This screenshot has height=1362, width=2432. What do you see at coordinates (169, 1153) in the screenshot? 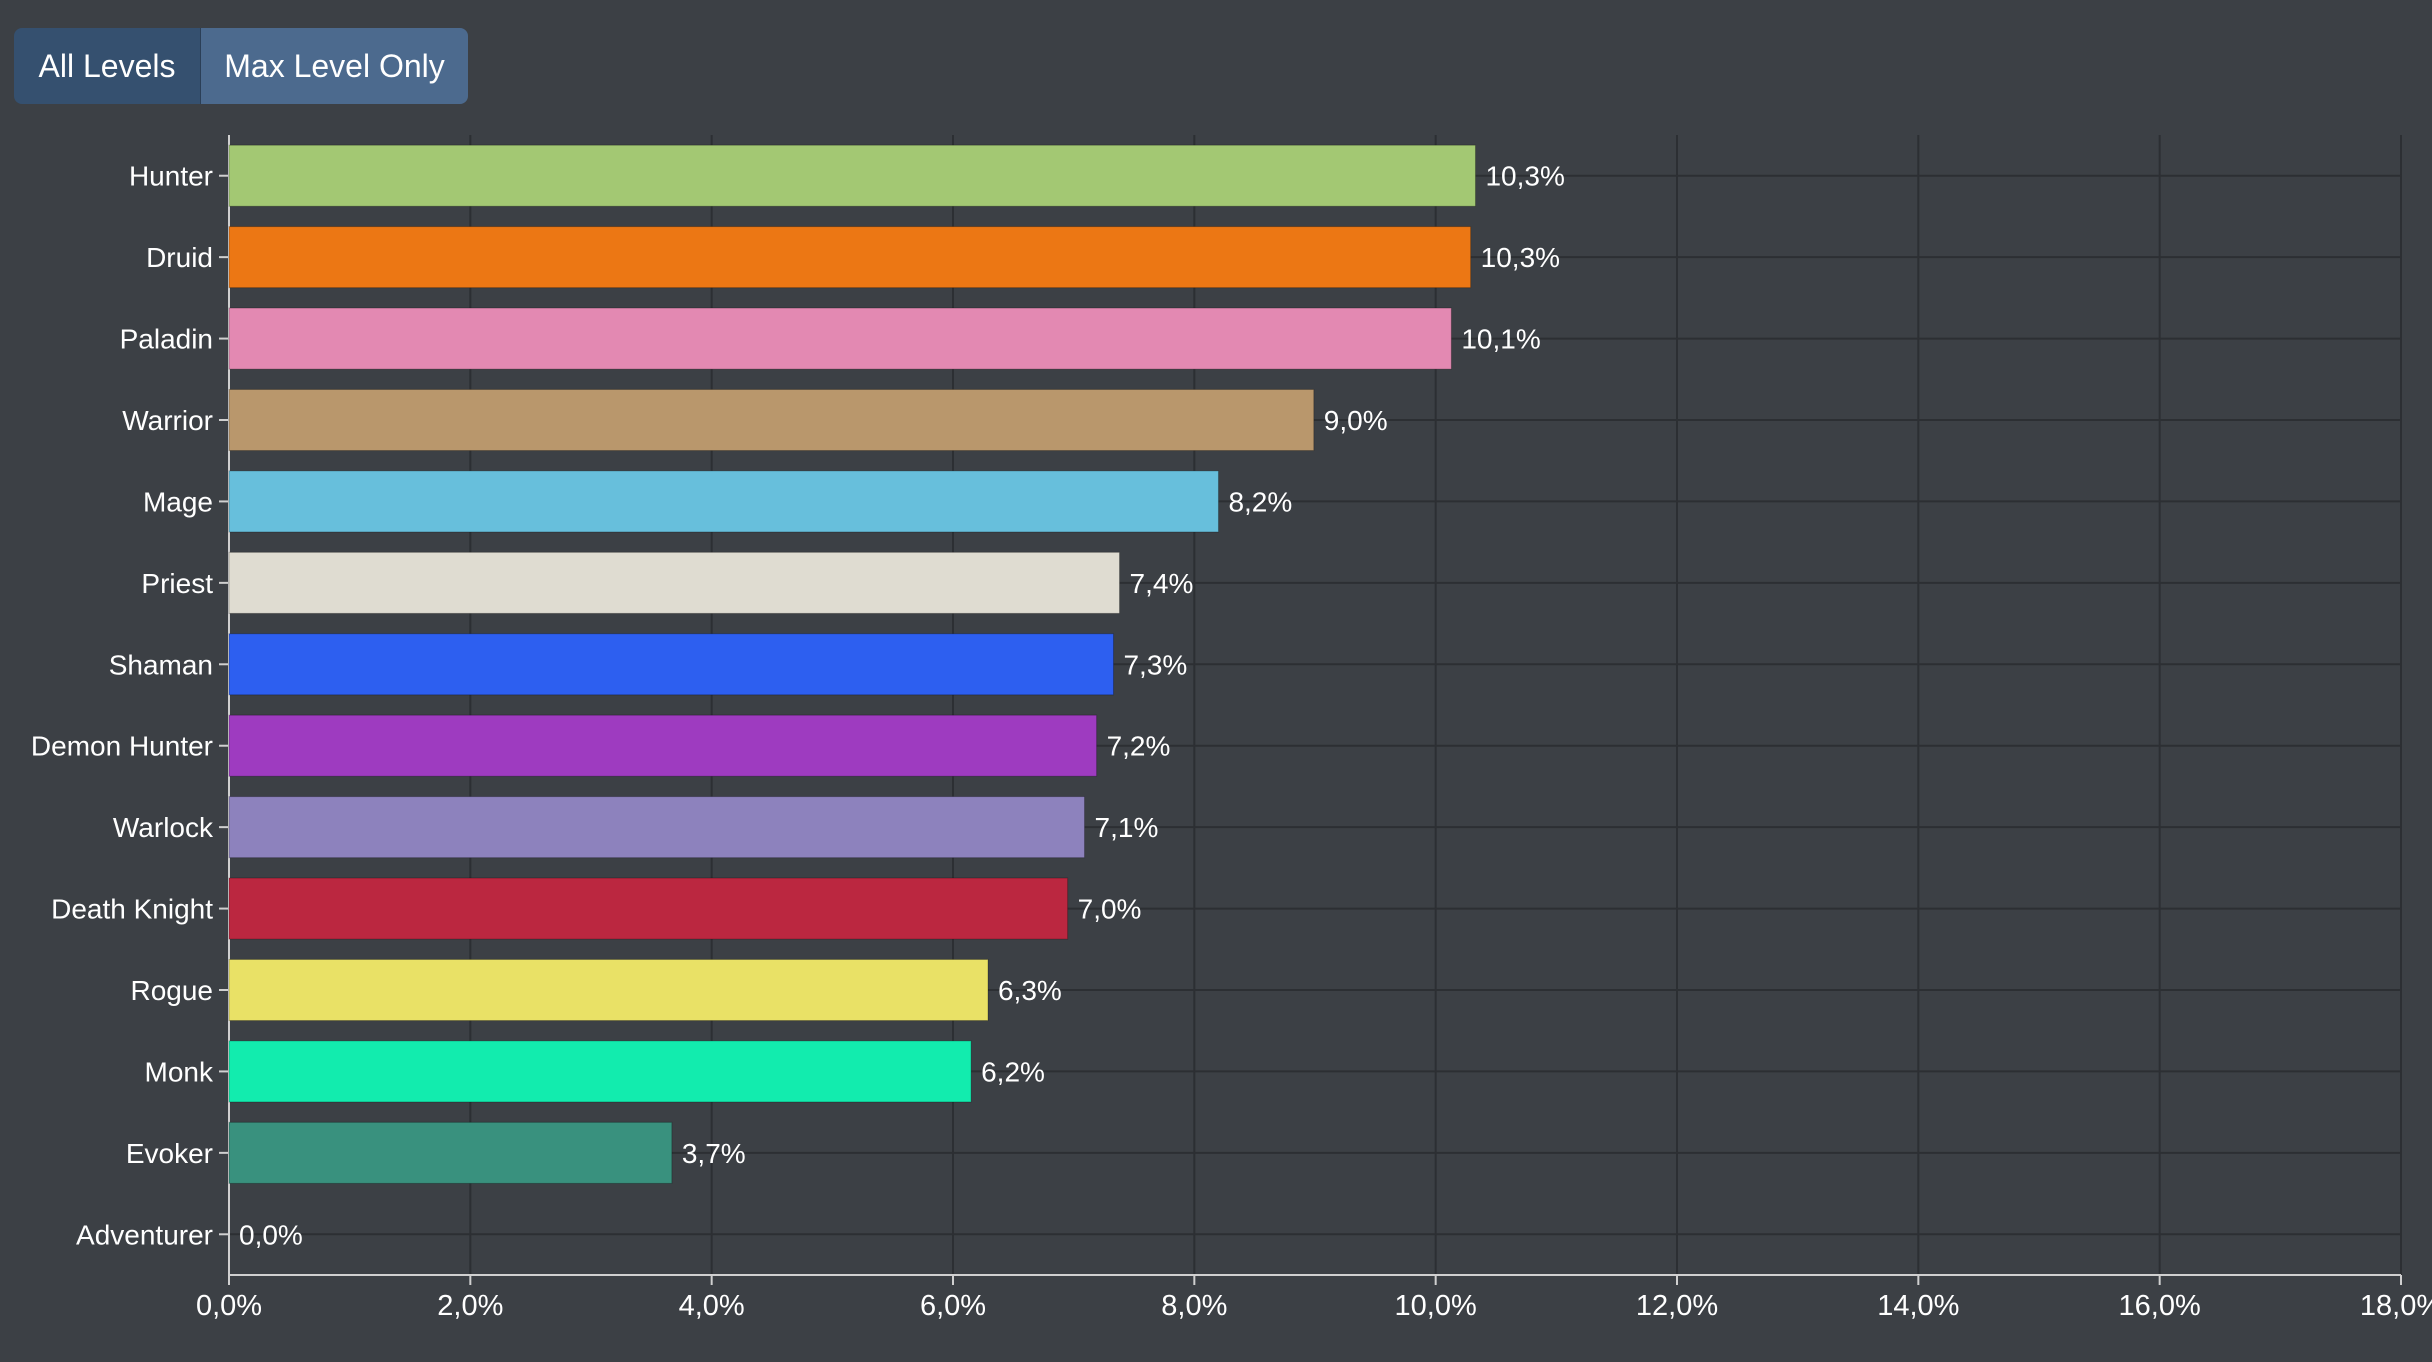
I see `category-label: Evoker` at bounding box center [169, 1153].